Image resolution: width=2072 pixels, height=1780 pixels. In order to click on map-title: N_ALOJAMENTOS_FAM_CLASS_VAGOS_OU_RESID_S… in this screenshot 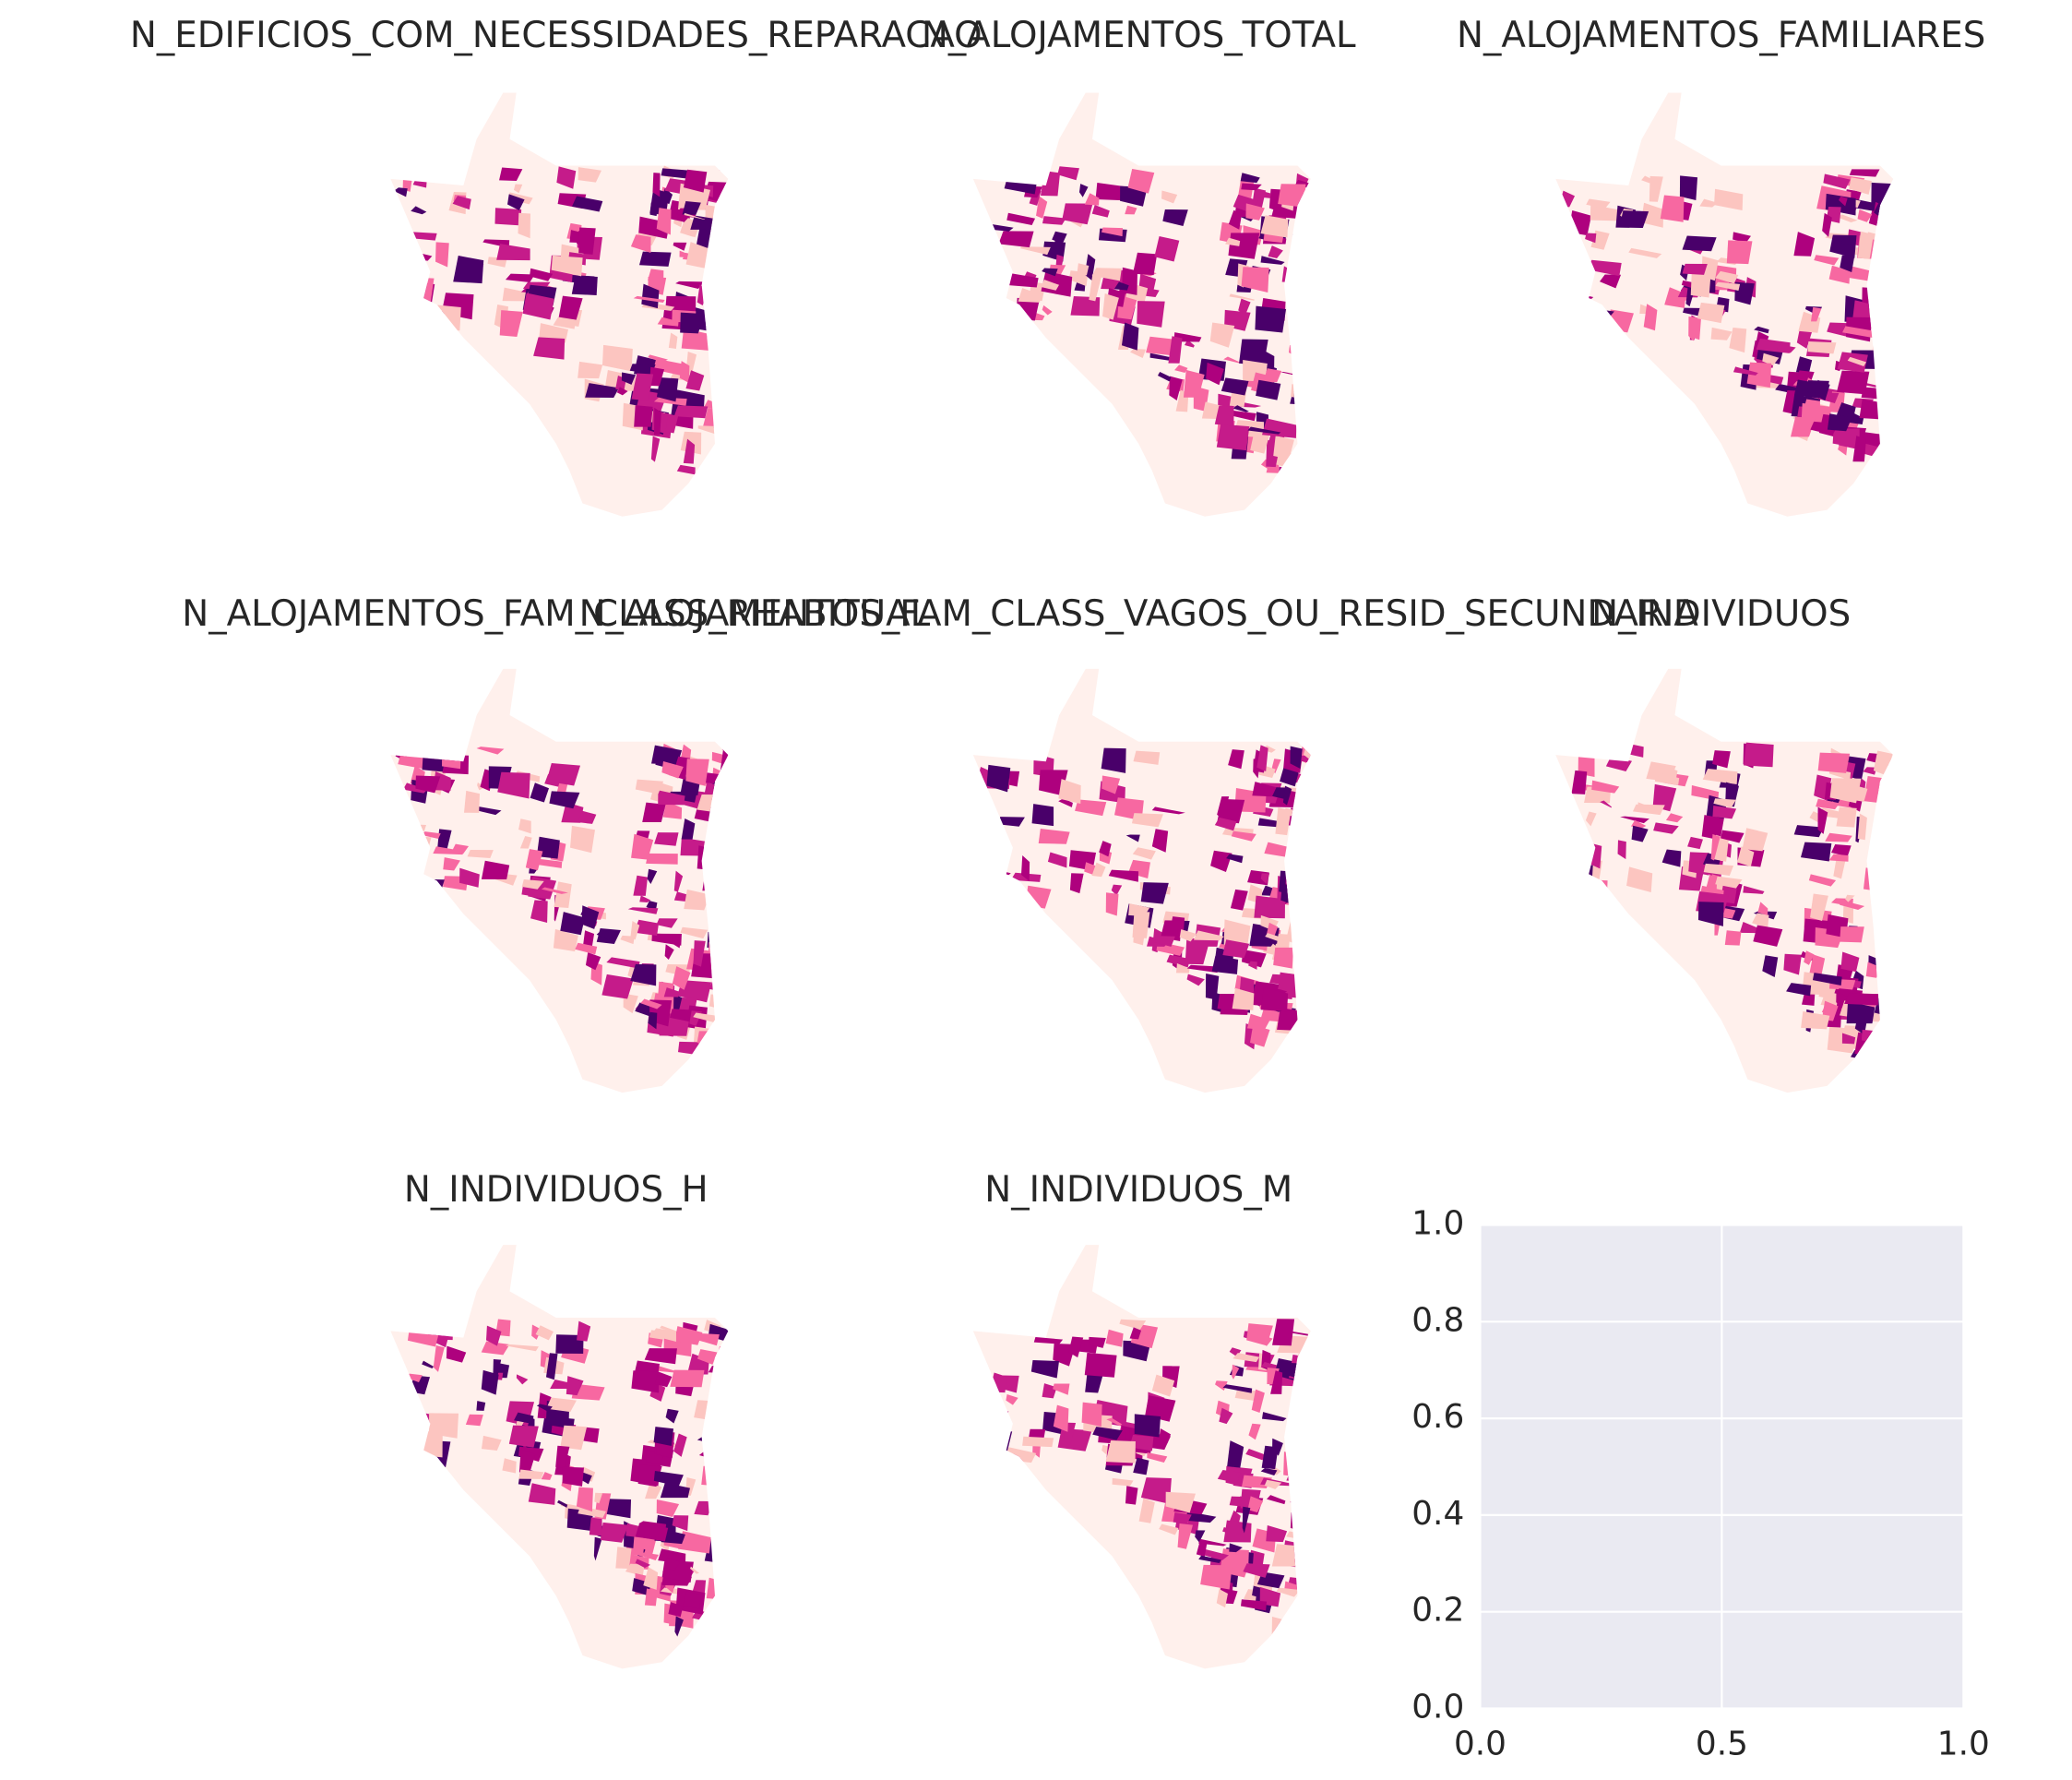, I will do `click(1139, 614)`.